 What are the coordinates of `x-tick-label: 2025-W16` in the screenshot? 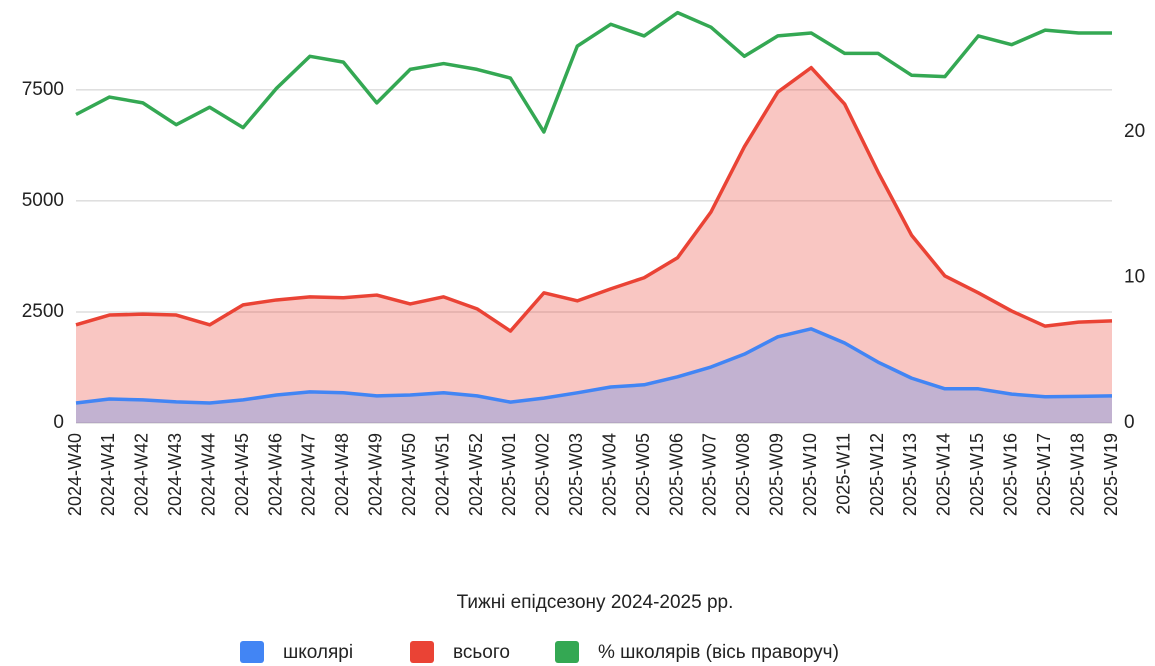 It's located at (1010, 474).